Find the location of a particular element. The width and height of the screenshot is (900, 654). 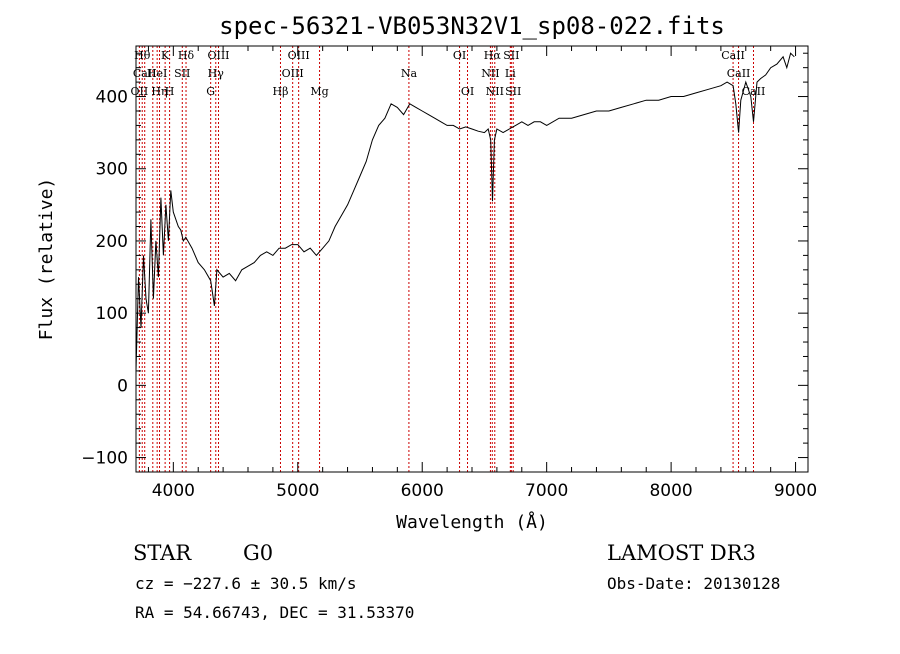

y-tick-label: 400 is located at coordinates (112, 98).